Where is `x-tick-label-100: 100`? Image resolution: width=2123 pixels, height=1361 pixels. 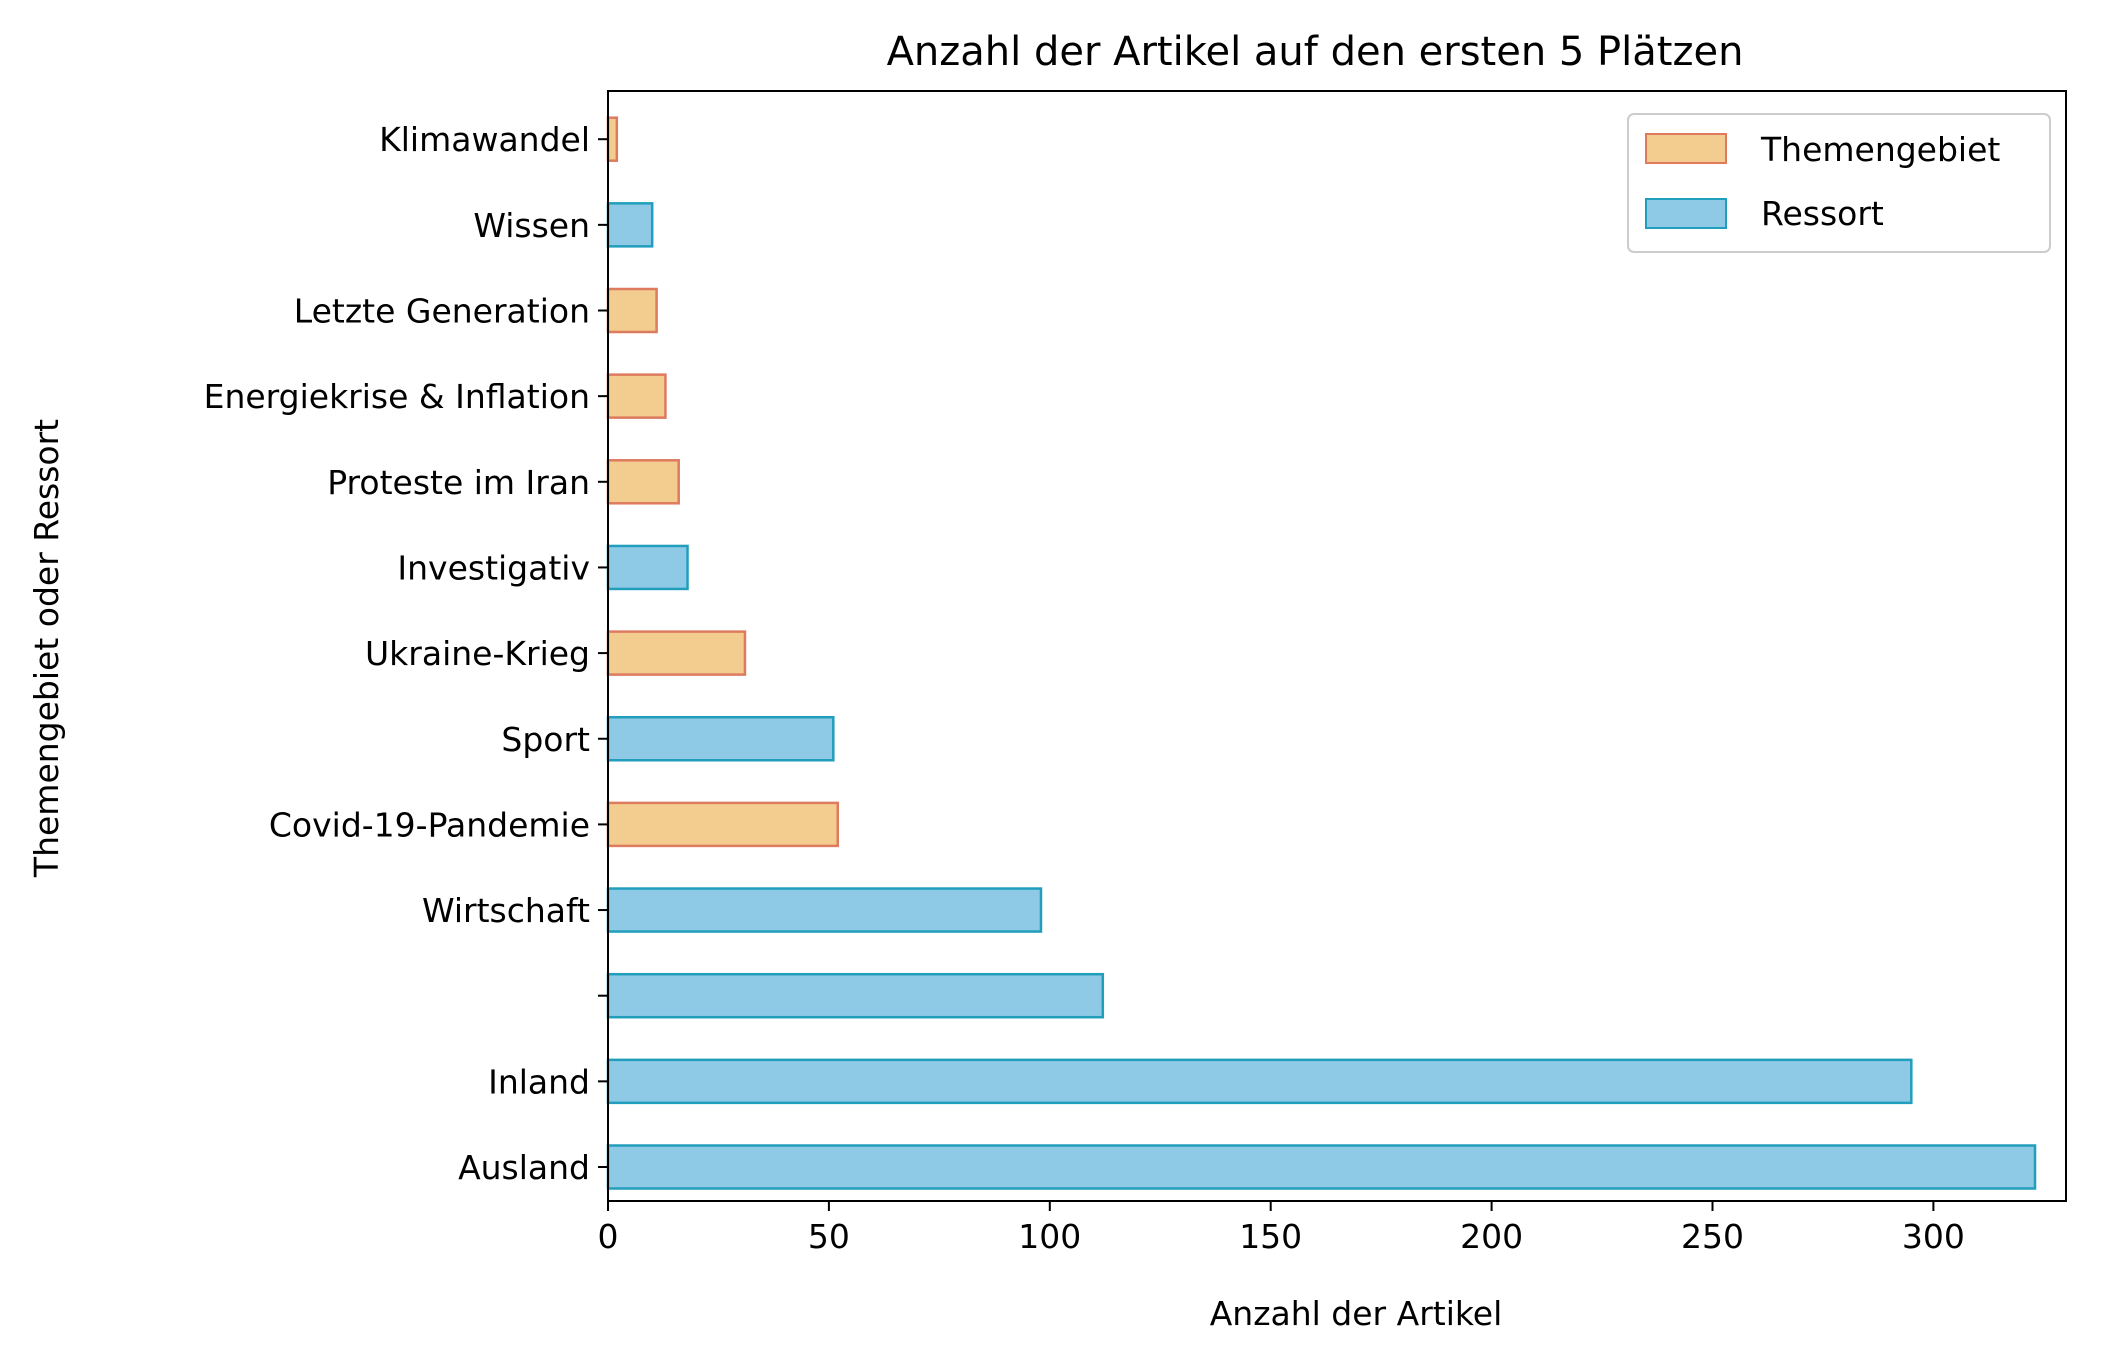
x-tick-label-100: 100 is located at coordinates (1049, 1236).